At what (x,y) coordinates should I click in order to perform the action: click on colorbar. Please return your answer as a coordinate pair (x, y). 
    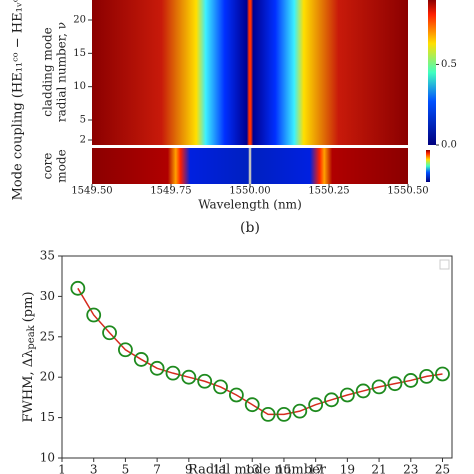
    Looking at the image, I should click on (432, 72).